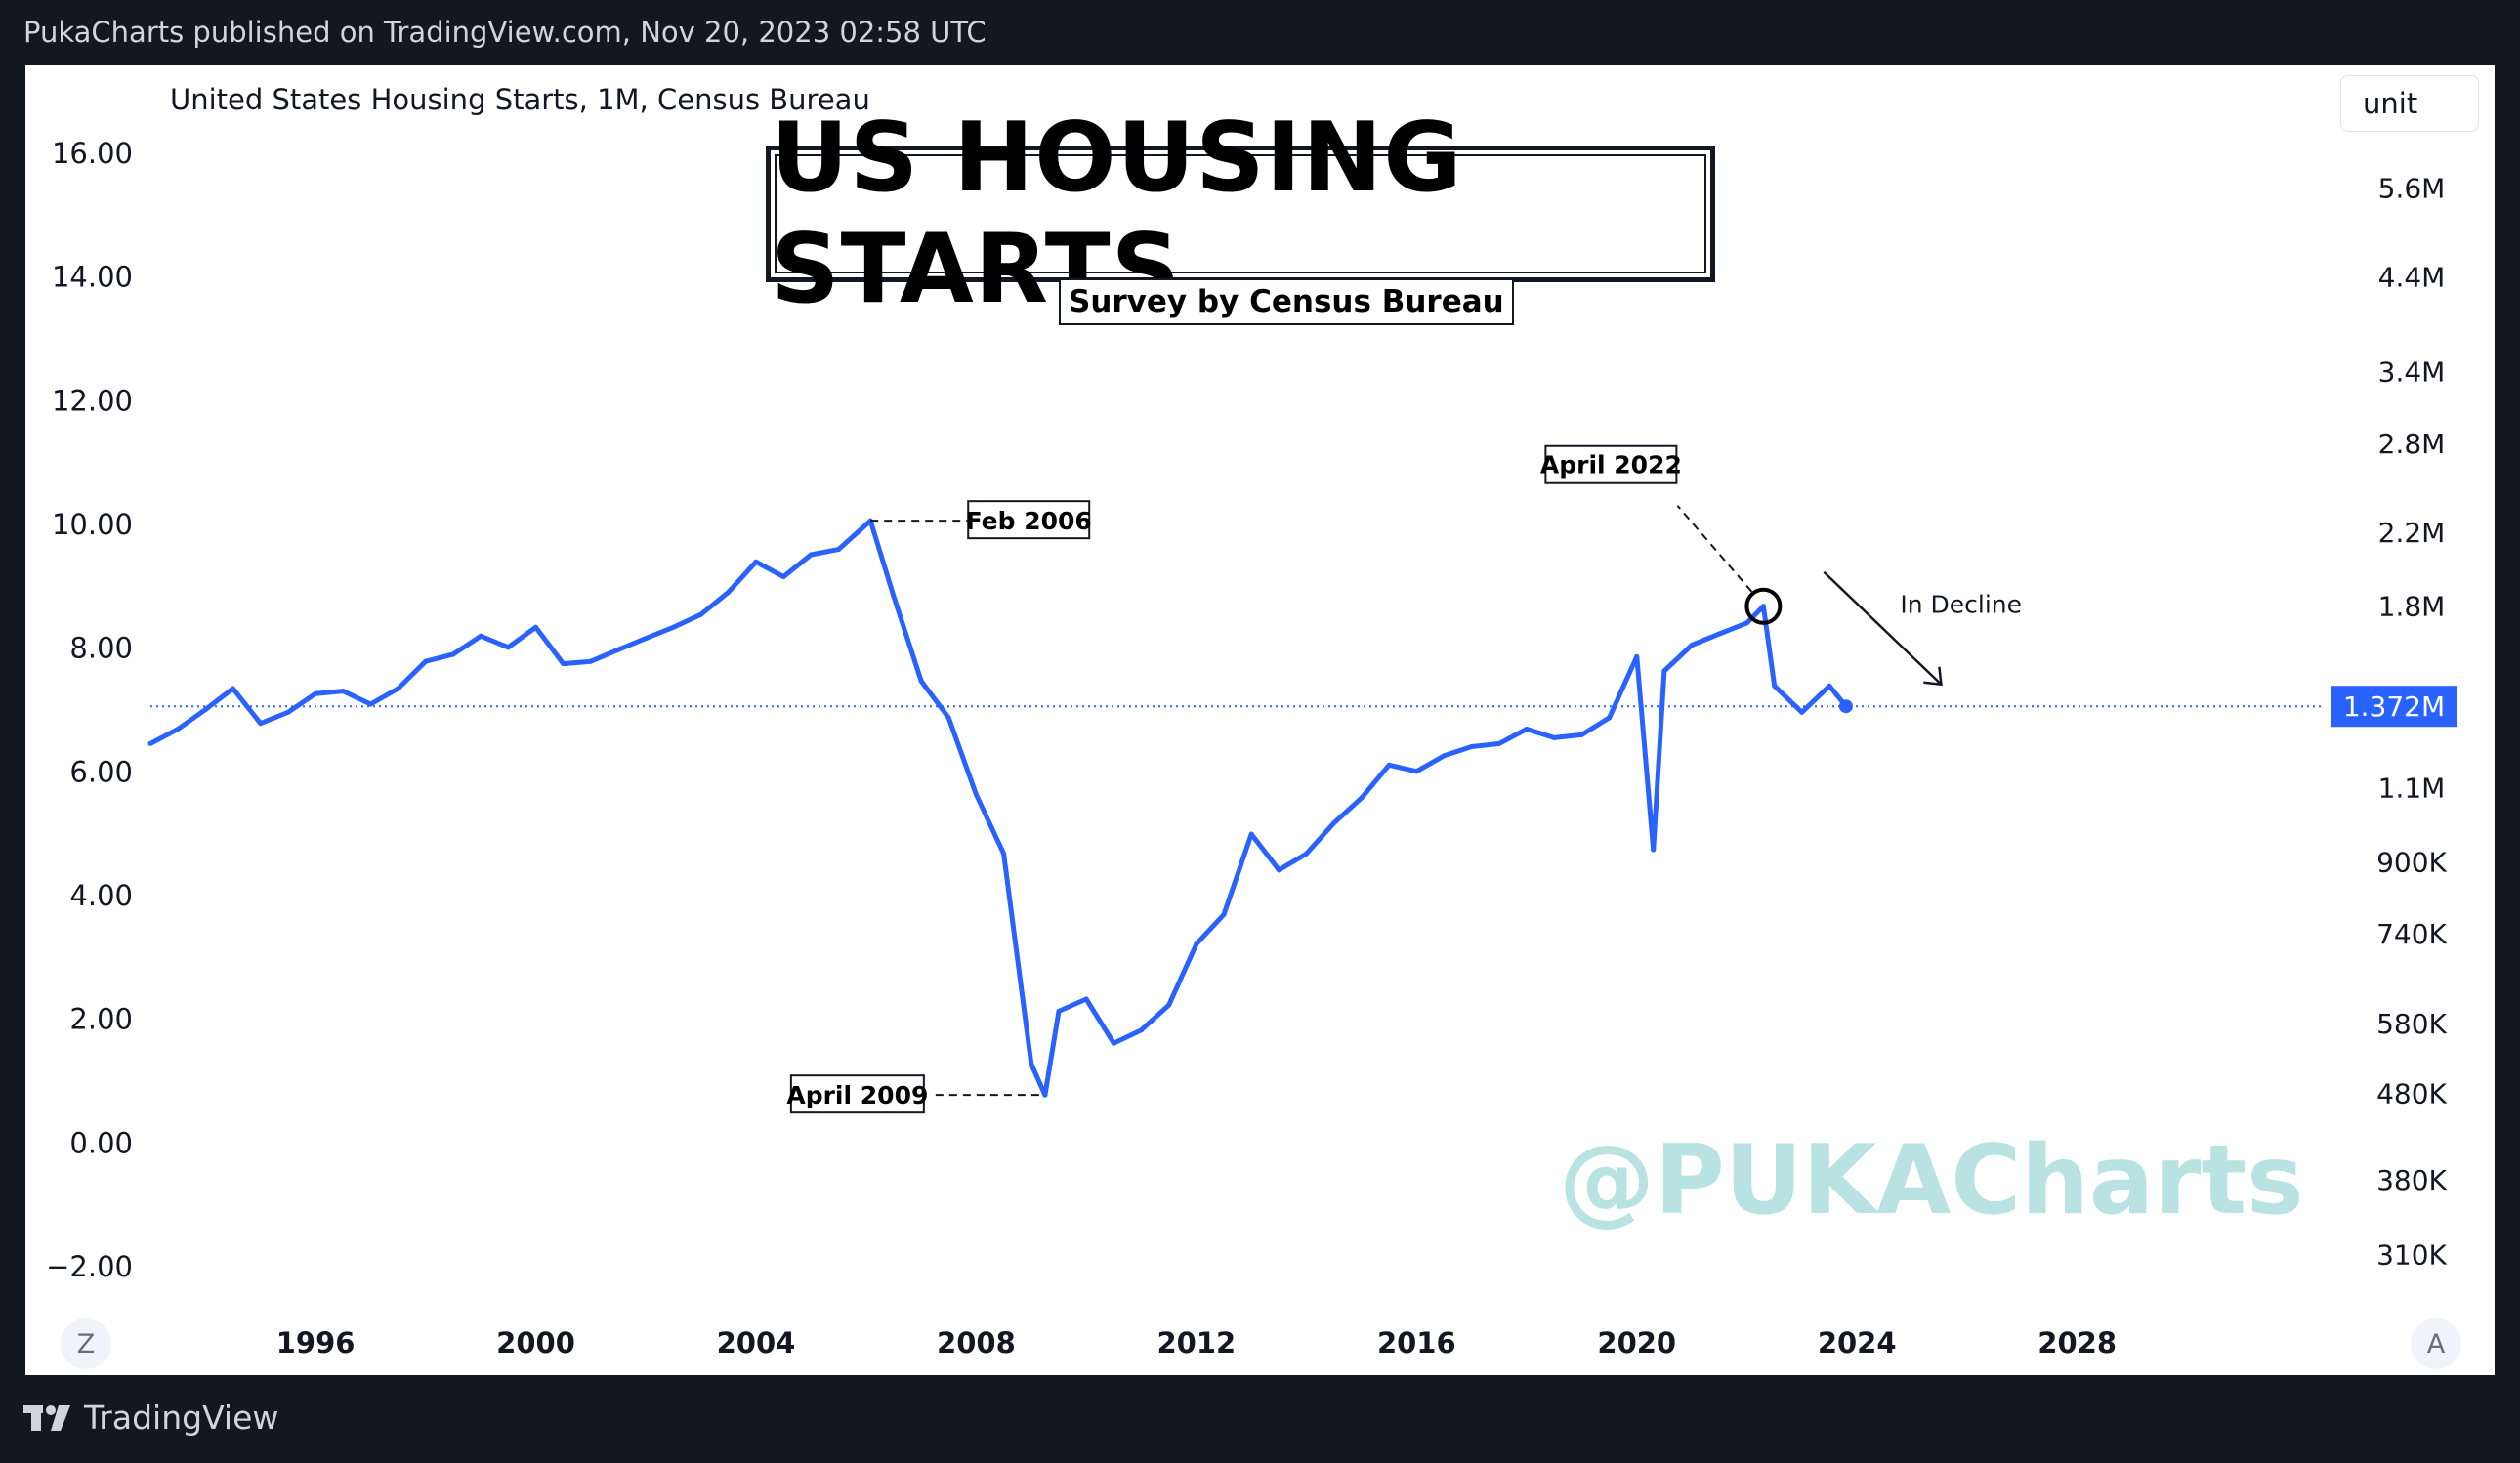  I want to click on annotation-in-decline: In Decline, so click(1961, 605).